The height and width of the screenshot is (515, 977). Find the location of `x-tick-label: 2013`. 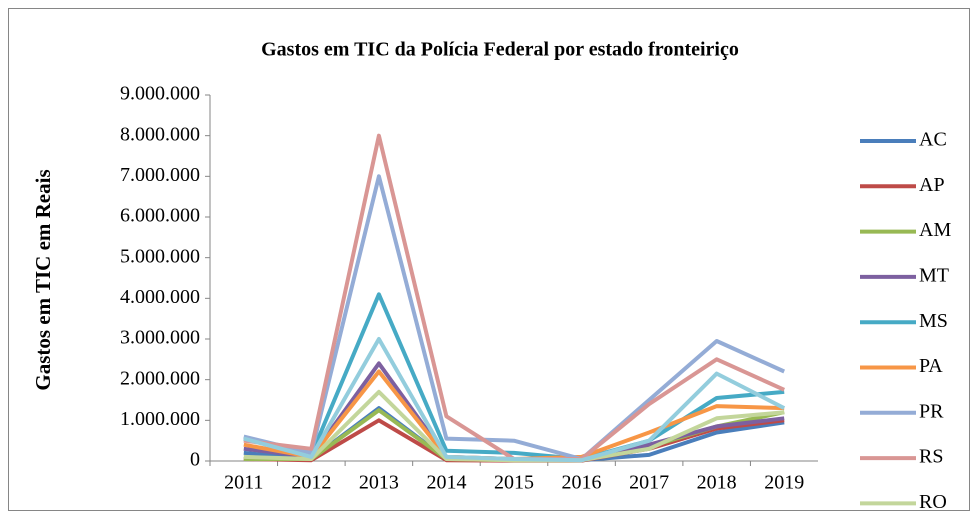

x-tick-label: 2013 is located at coordinates (379, 483).